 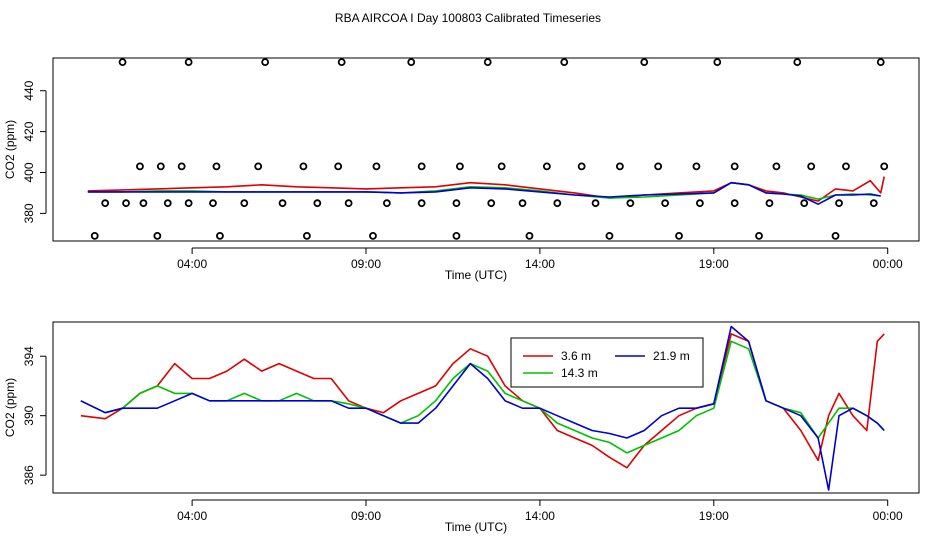 What do you see at coordinates (10, 407) in the screenshot?
I see `y-axis-label-bottom: CO2 (ppm)` at bounding box center [10, 407].